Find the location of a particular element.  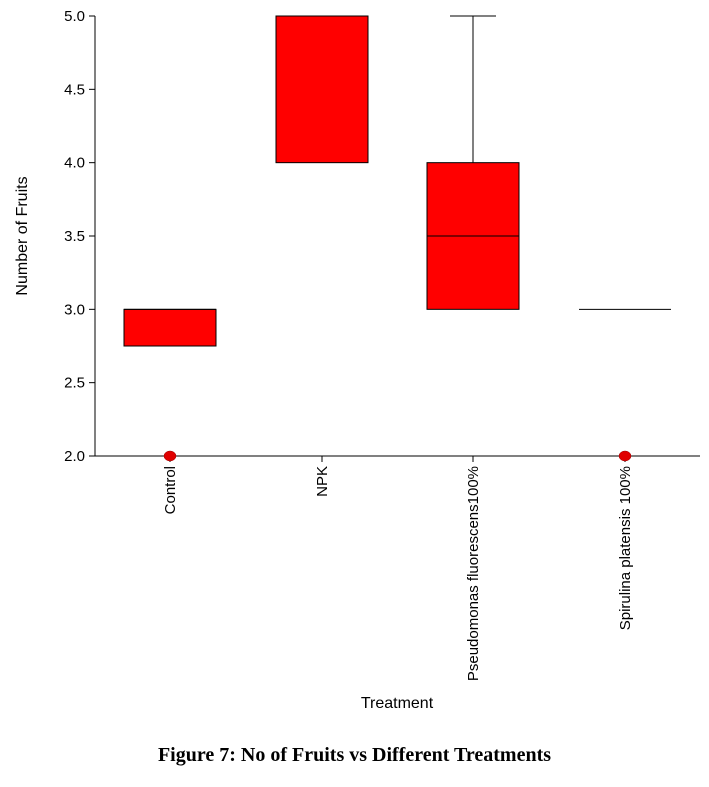

y-tick-label: 3.0 is located at coordinates (74, 309).